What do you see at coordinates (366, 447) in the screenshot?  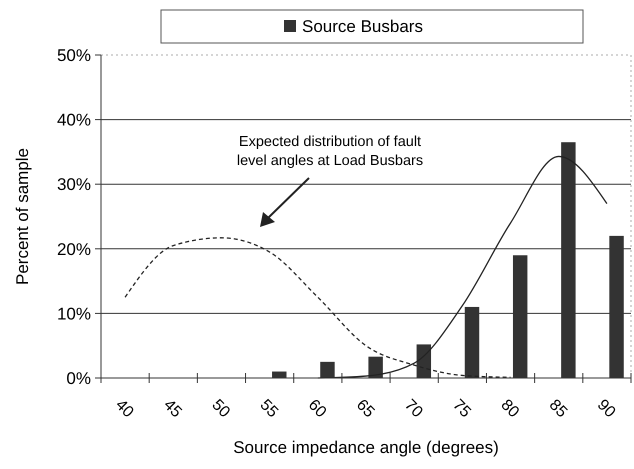 I see `x-axis-title: Source impedance angle (degrees)` at bounding box center [366, 447].